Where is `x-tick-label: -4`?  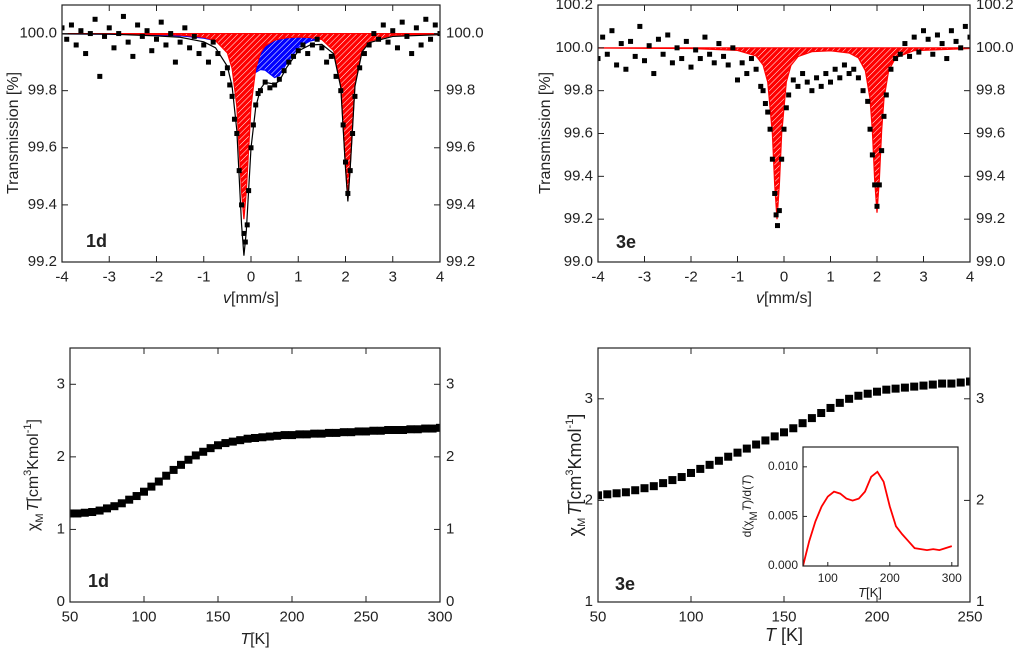 x-tick-label: -4 is located at coordinates (61, 277).